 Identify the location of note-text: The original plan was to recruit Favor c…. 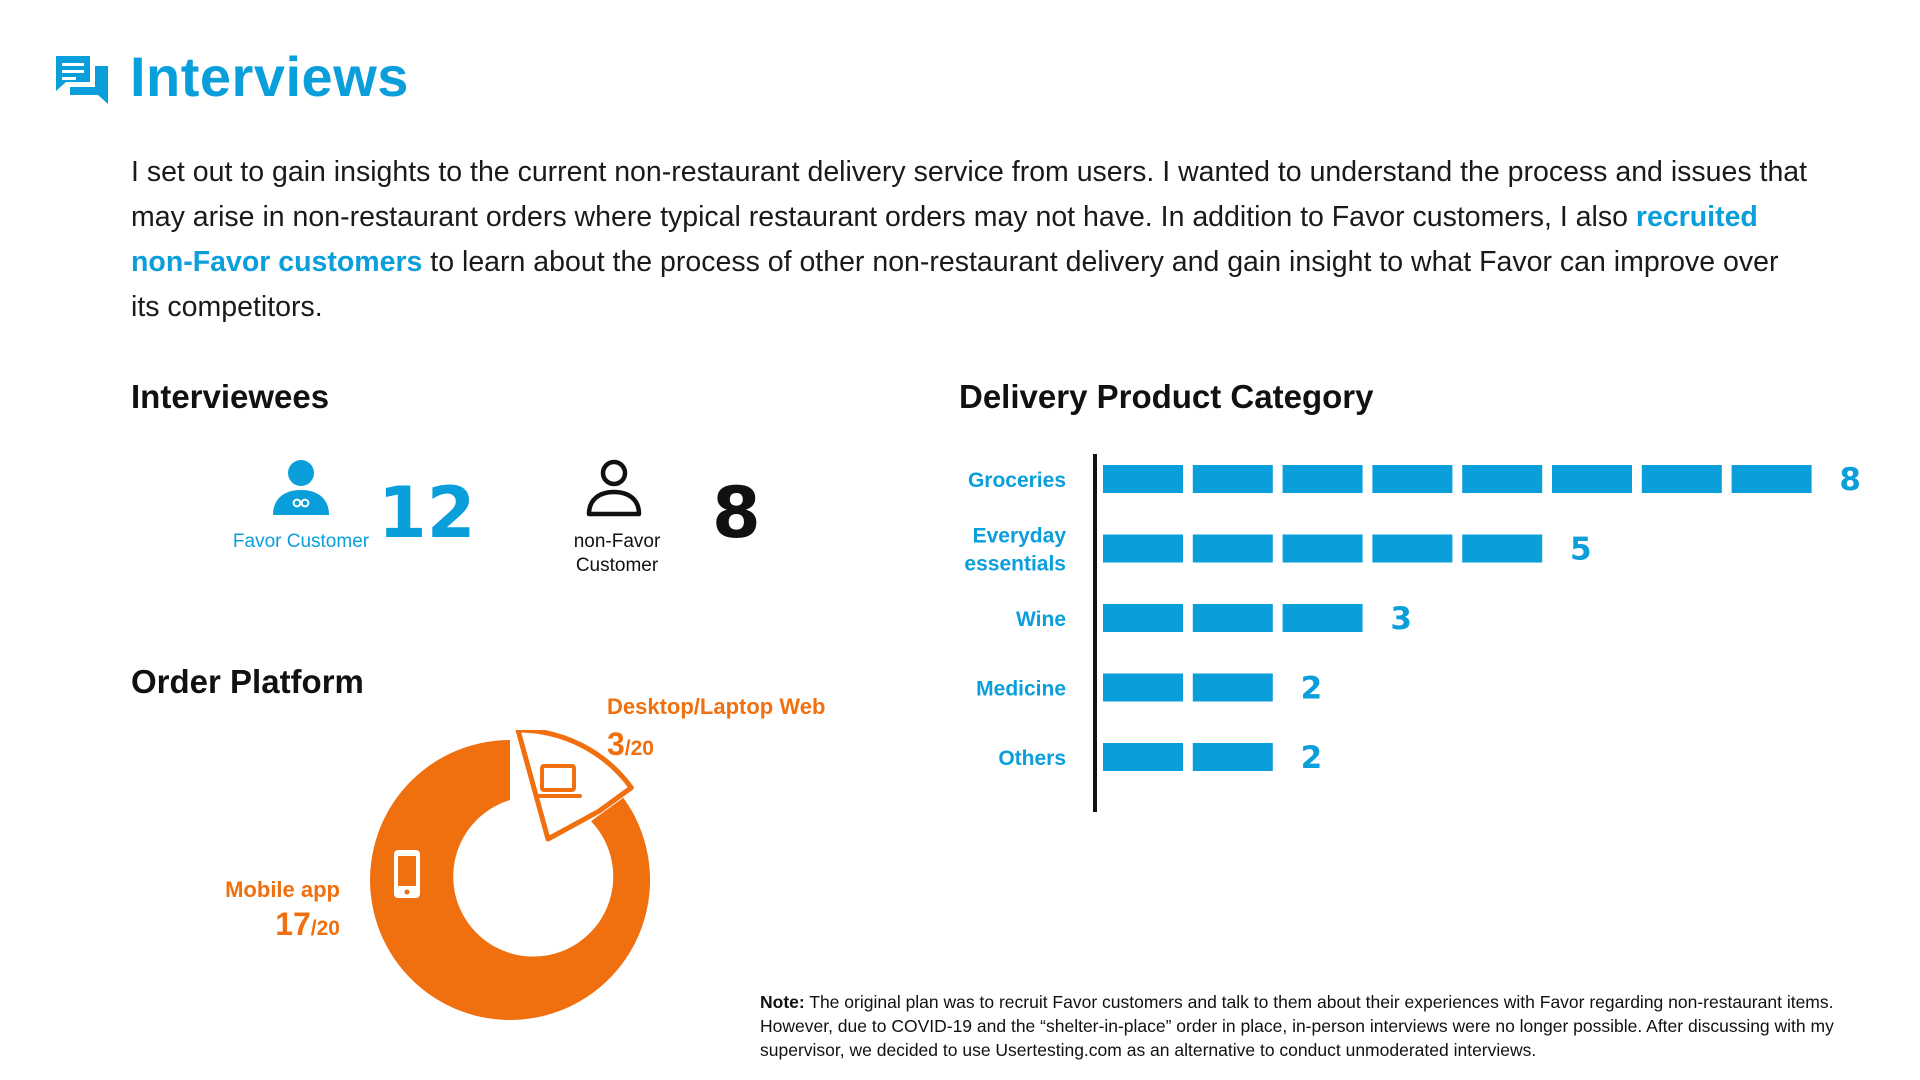
(1297, 1026).